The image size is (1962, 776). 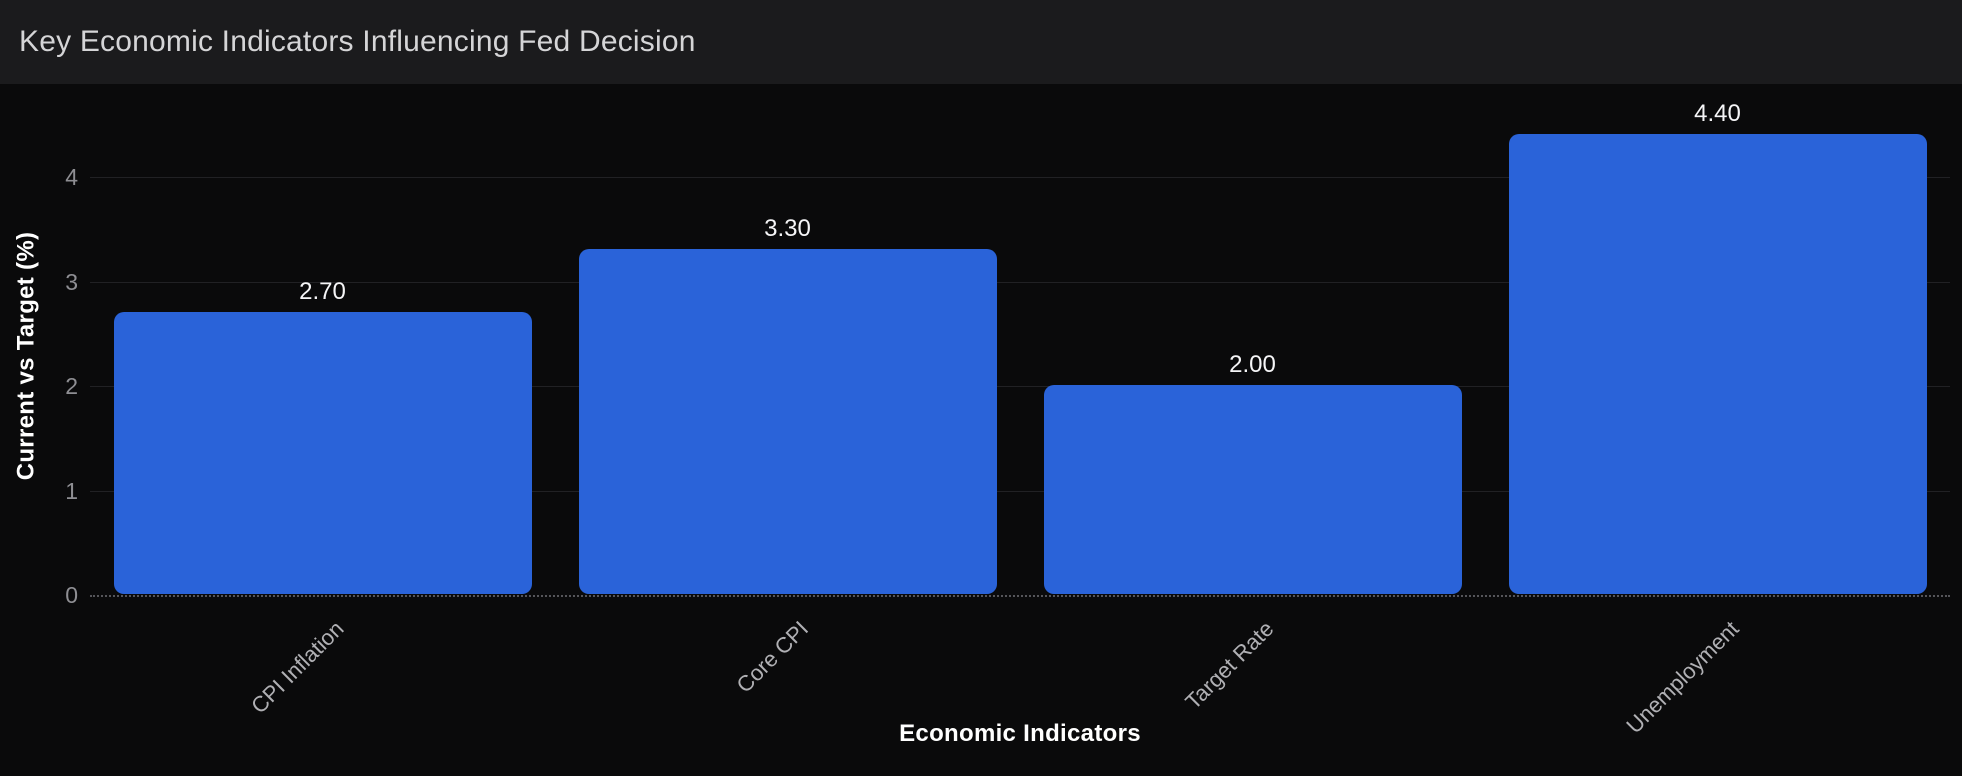 What do you see at coordinates (1717, 364) in the screenshot?
I see `bar-unemployment` at bounding box center [1717, 364].